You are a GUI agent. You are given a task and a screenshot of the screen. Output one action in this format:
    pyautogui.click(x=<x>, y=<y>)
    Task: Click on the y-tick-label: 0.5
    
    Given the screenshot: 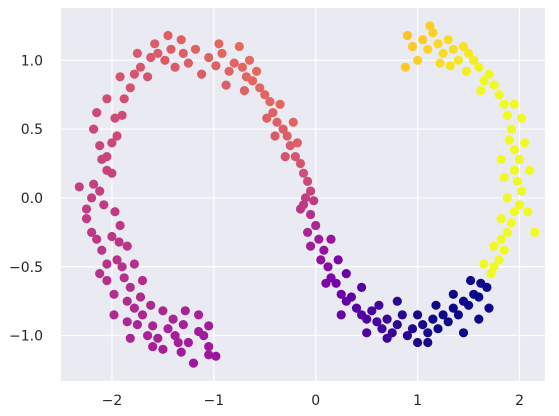 What is the action you would take?
    pyautogui.click(x=32, y=130)
    